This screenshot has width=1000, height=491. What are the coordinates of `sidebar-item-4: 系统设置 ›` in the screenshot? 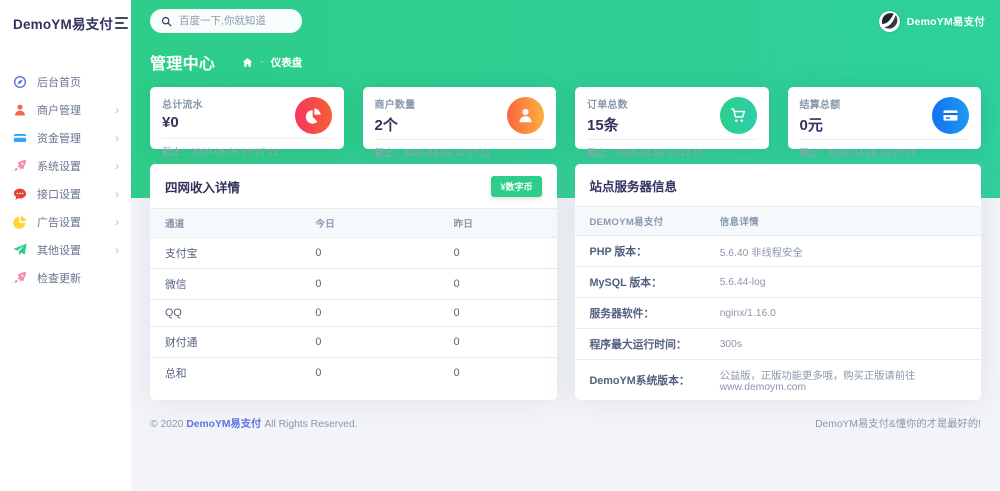 It's located at (65, 166).